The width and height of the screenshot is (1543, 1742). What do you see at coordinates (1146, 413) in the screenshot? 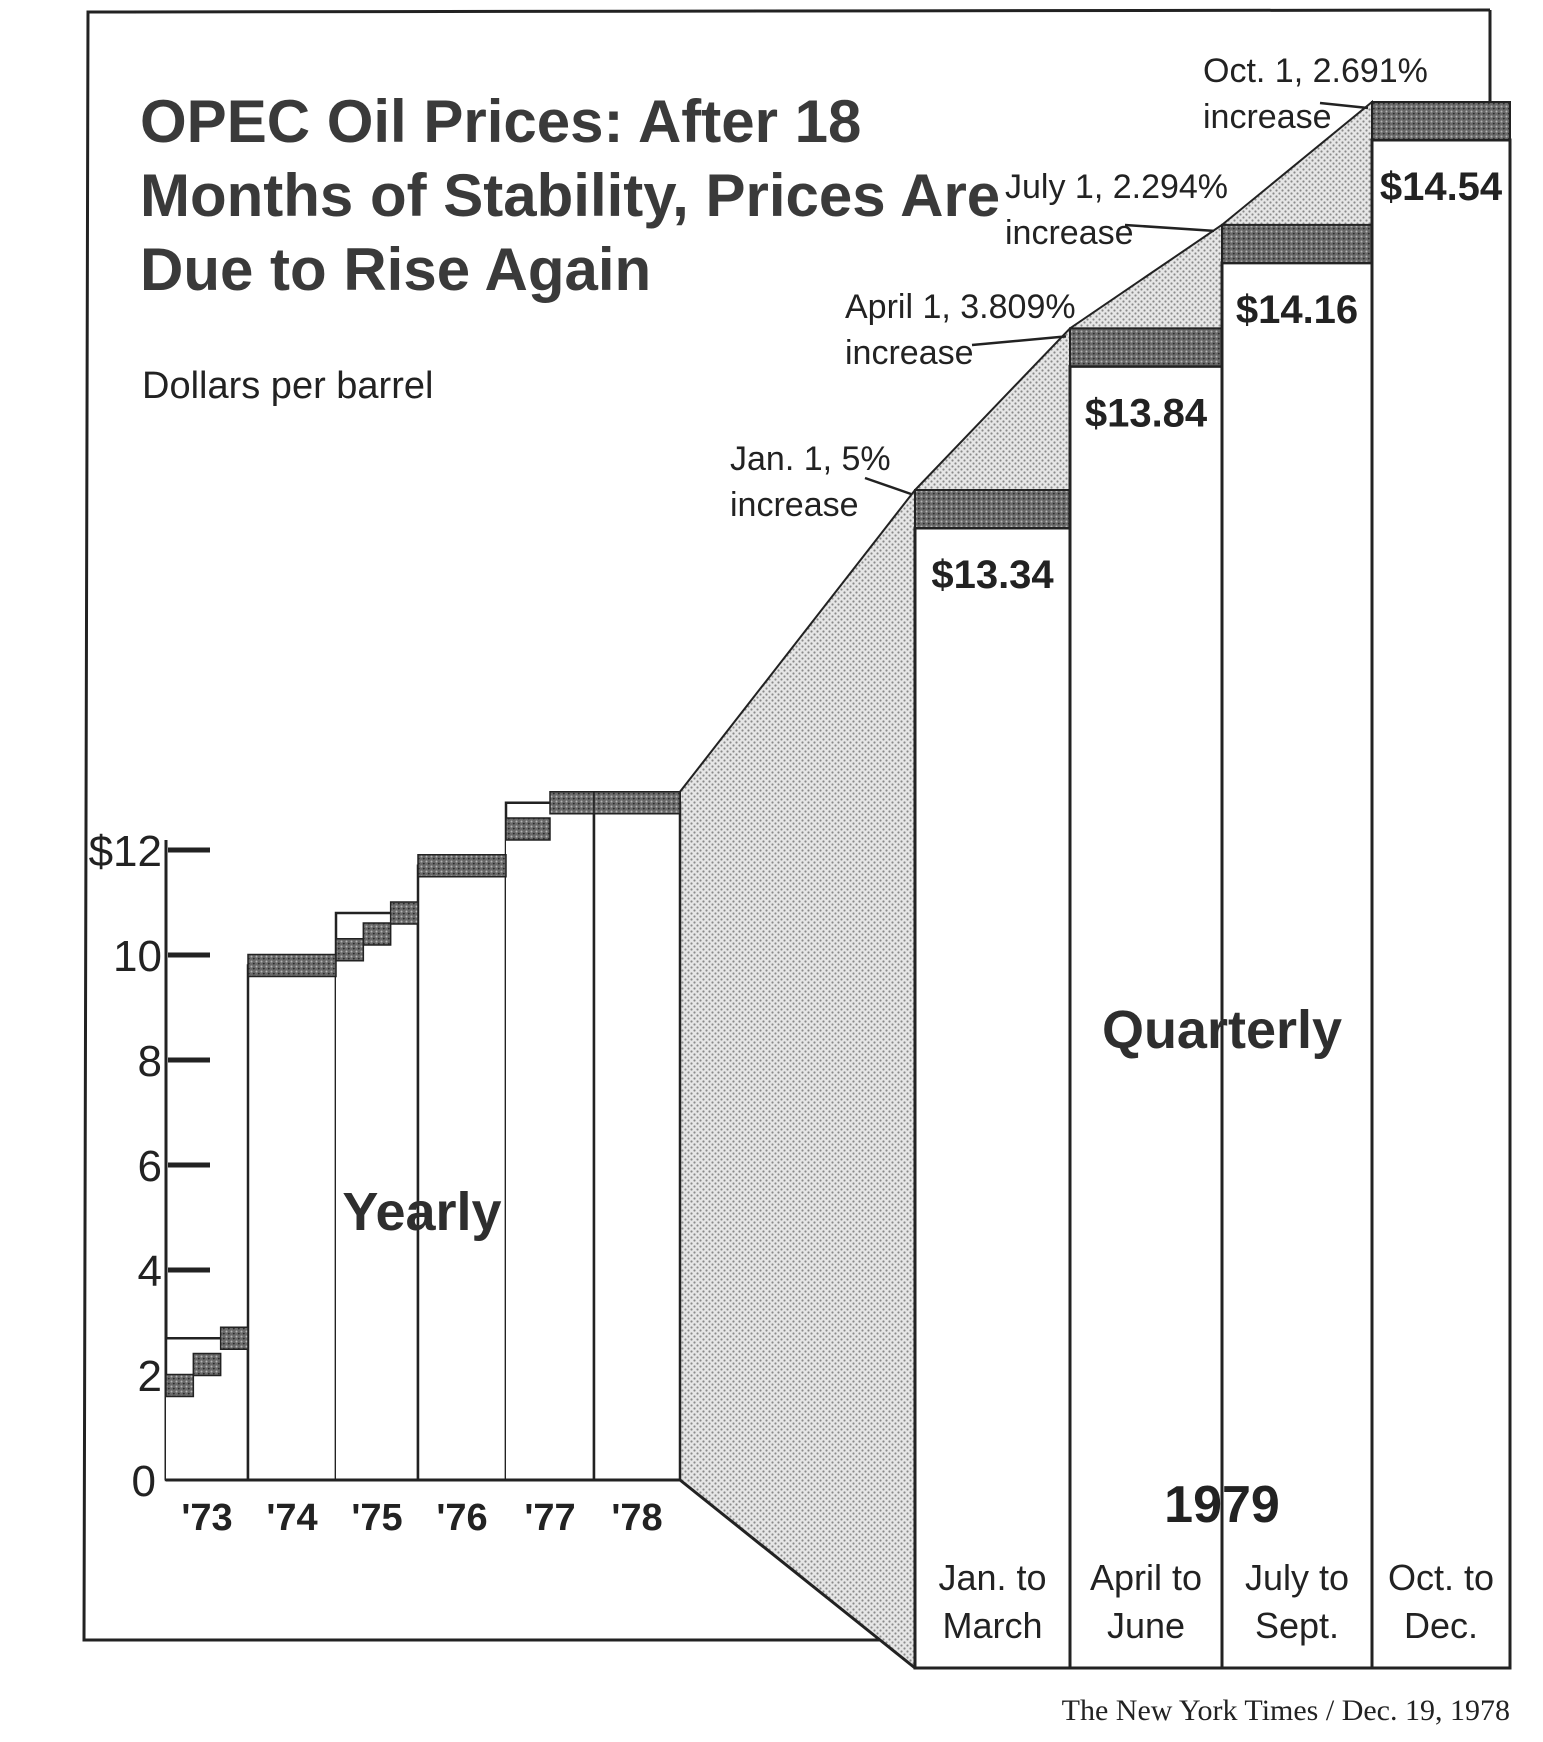
I see `quarterly-value-label: $13.84` at bounding box center [1146, 413].